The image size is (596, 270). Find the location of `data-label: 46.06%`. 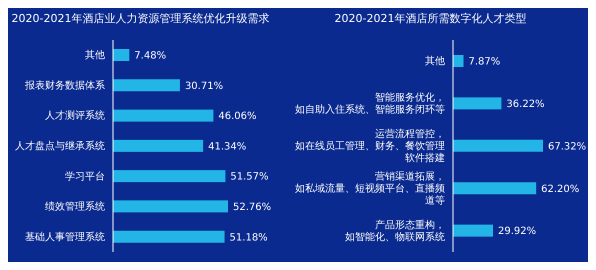

data-label: 46.06% is located at coordinates (237, 116).